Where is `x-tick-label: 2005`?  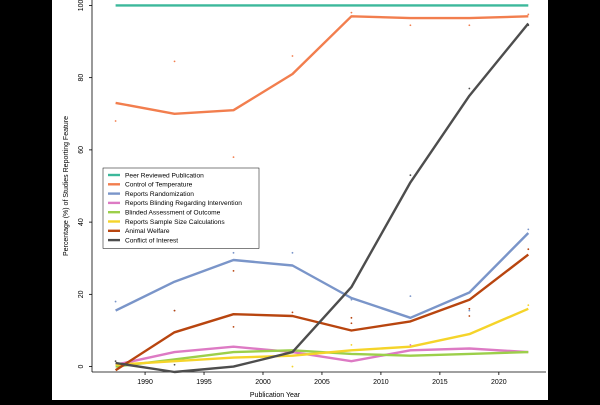
x-tick-label: 2005 is located at coordinates (322, 382).